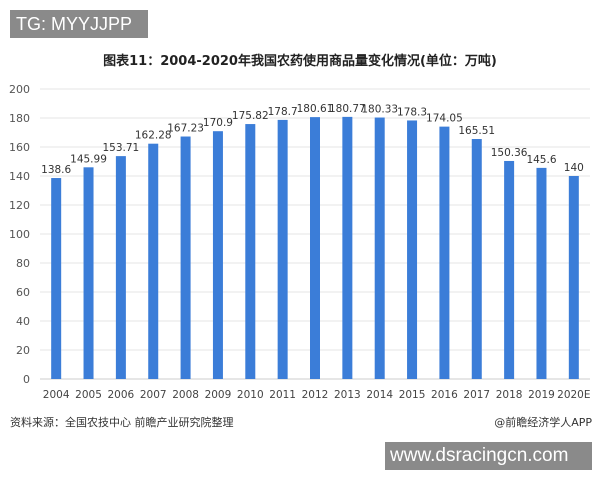 The height and width of the screenshot is (480, 600). Describe the element at coordinates (283, 112) in the screenshot. I see `data-label: 178.7` at that location.